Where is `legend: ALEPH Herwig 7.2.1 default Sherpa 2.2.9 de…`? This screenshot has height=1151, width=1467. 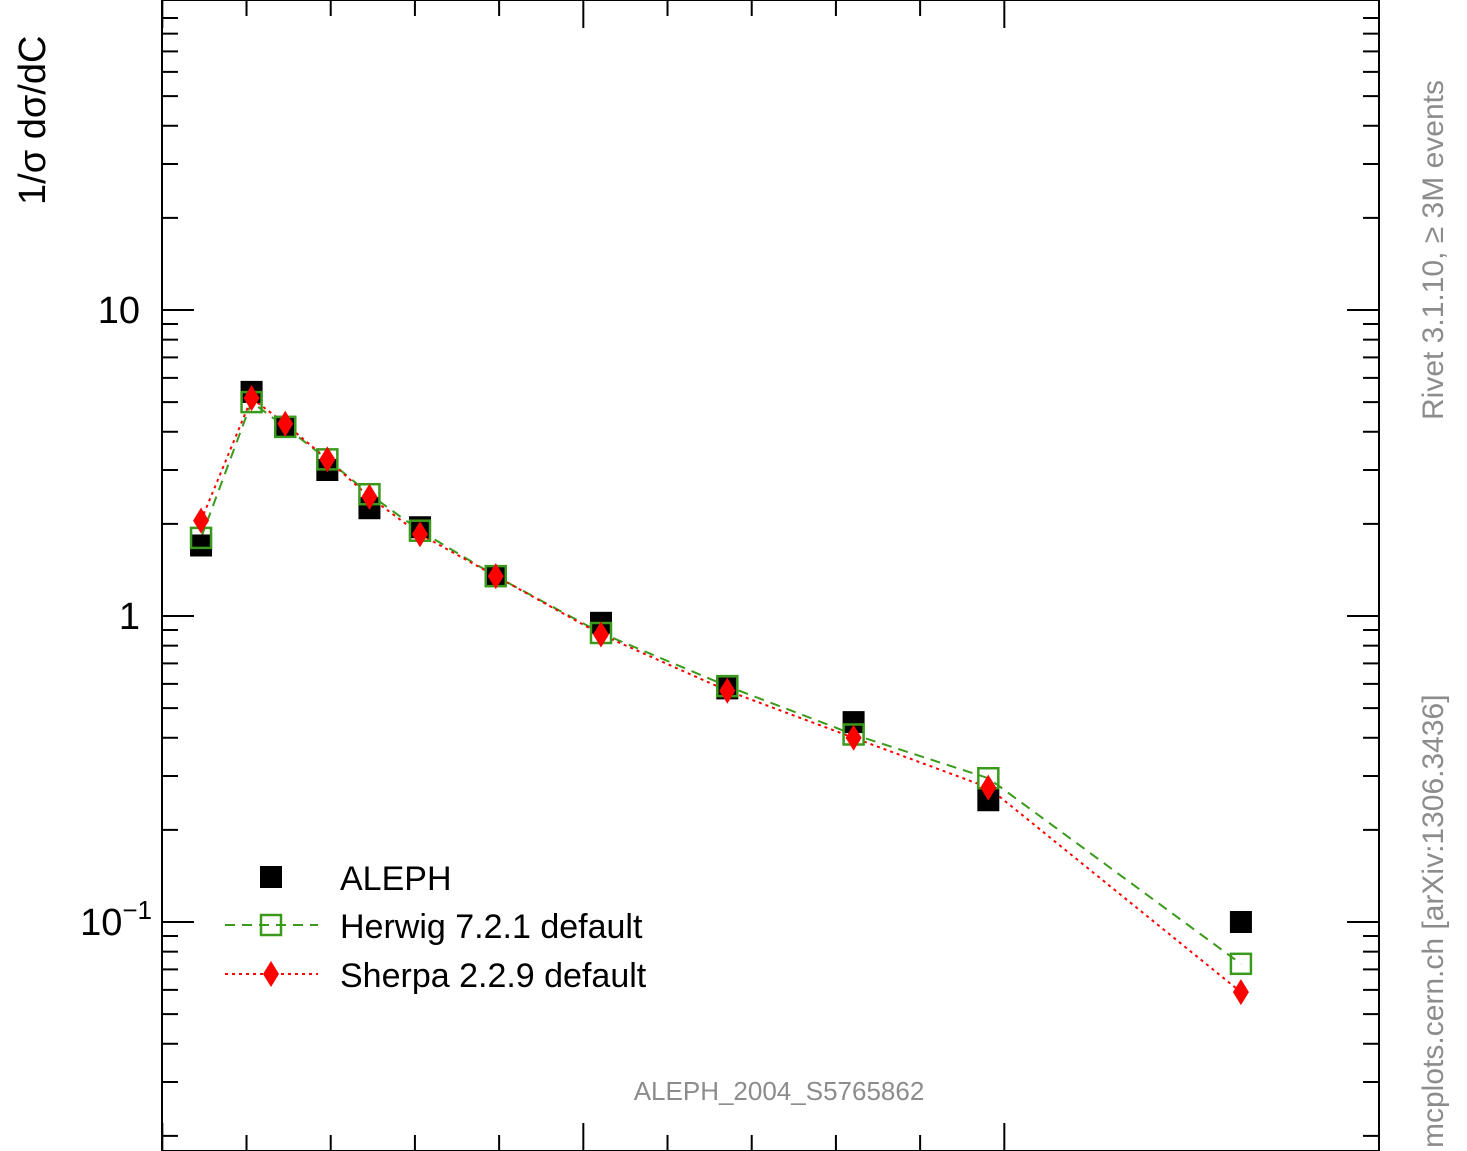
legend: ALEPH Herwig 7.2.1 default Sherpa 2.2.9 de… is located at coordinates (436, 927).